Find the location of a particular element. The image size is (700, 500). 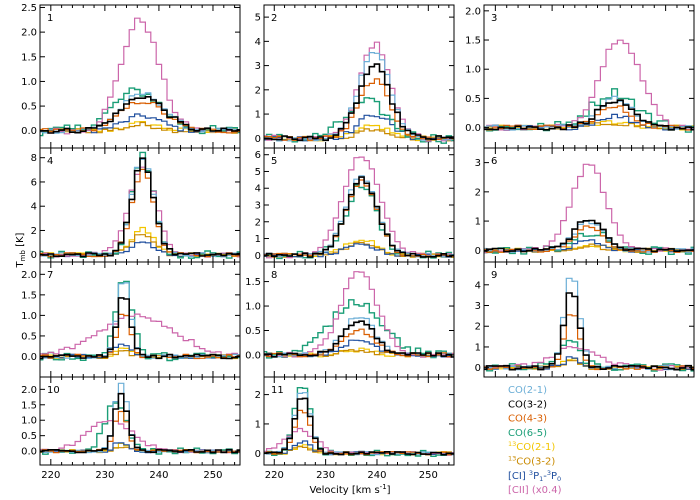

legend-c13co32: 13CO(3-2) is located at coordinates (531, 461).